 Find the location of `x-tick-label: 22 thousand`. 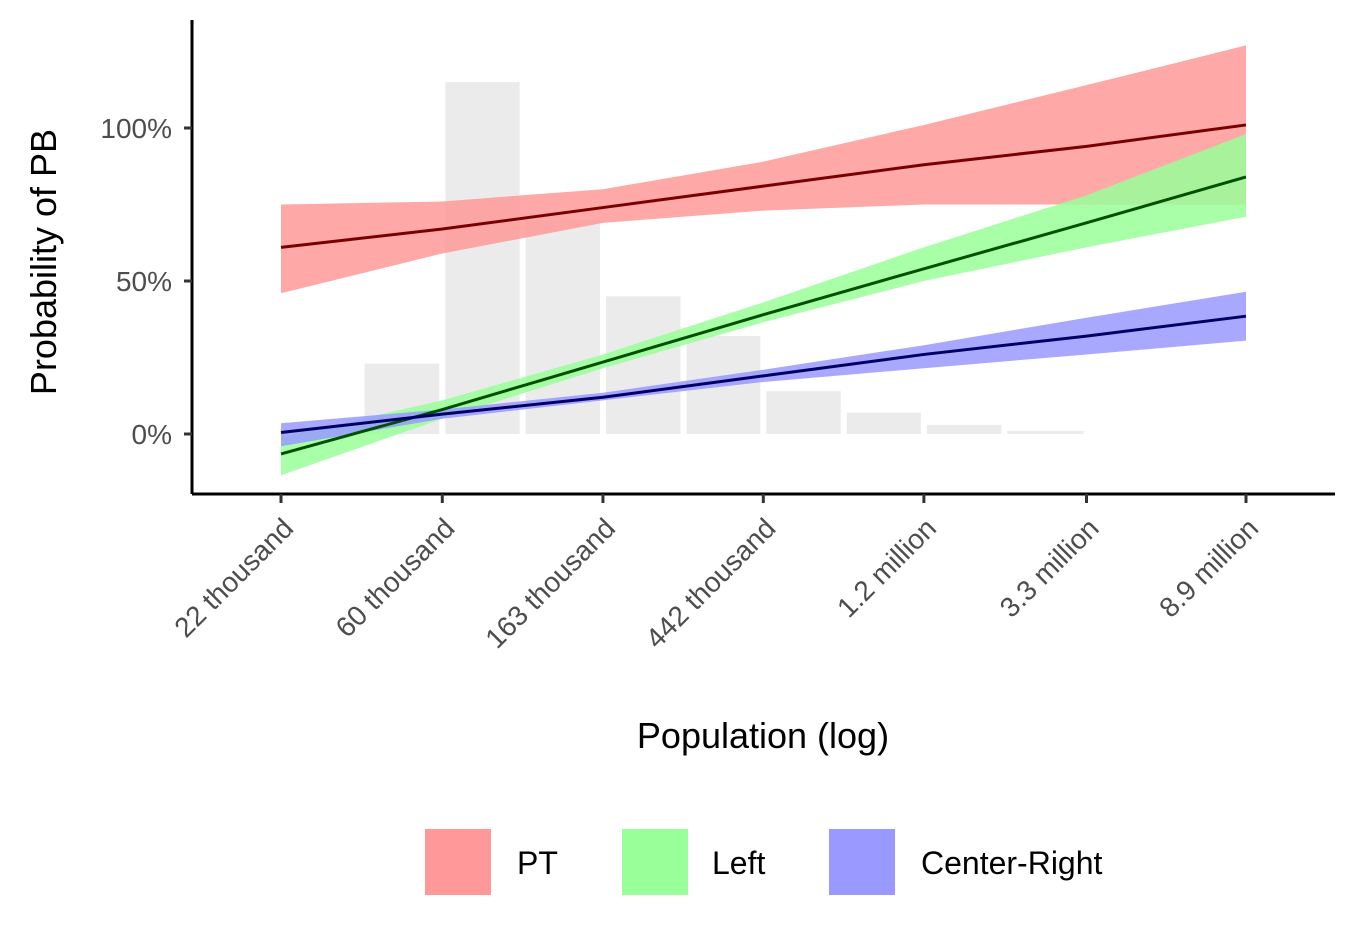

x-tick-label: 22 thousand is located at coordinates (233, 577).